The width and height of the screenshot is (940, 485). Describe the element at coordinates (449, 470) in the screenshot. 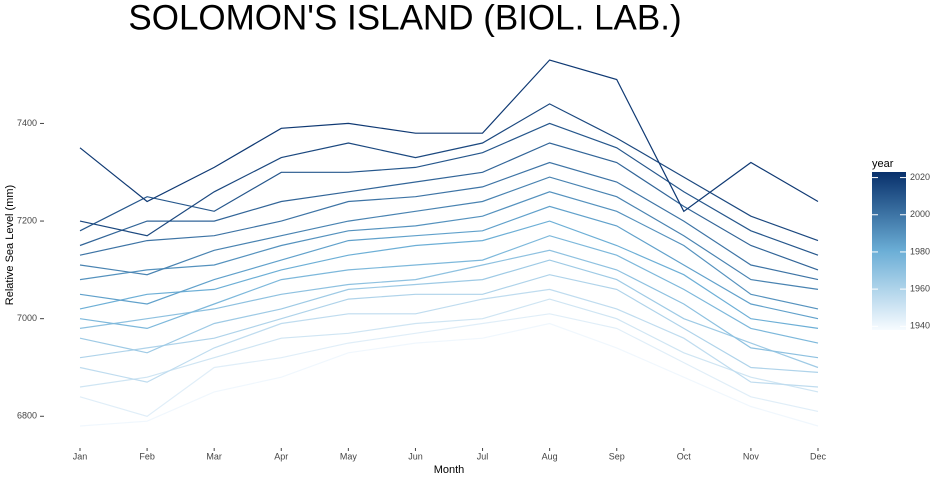

I see `x-axis-label: Month` at that location.